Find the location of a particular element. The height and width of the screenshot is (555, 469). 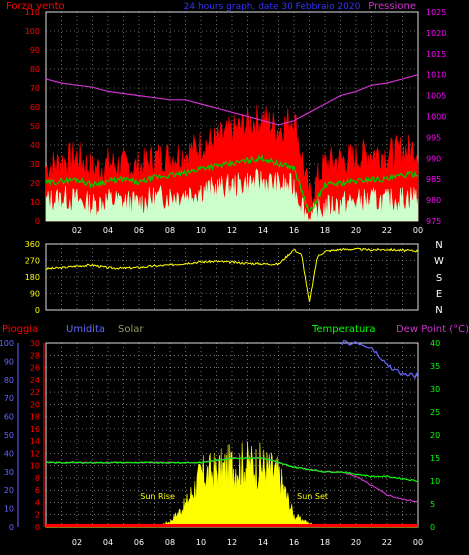

y-tick-label-wind: 60 is located at coordinates (35, 107).